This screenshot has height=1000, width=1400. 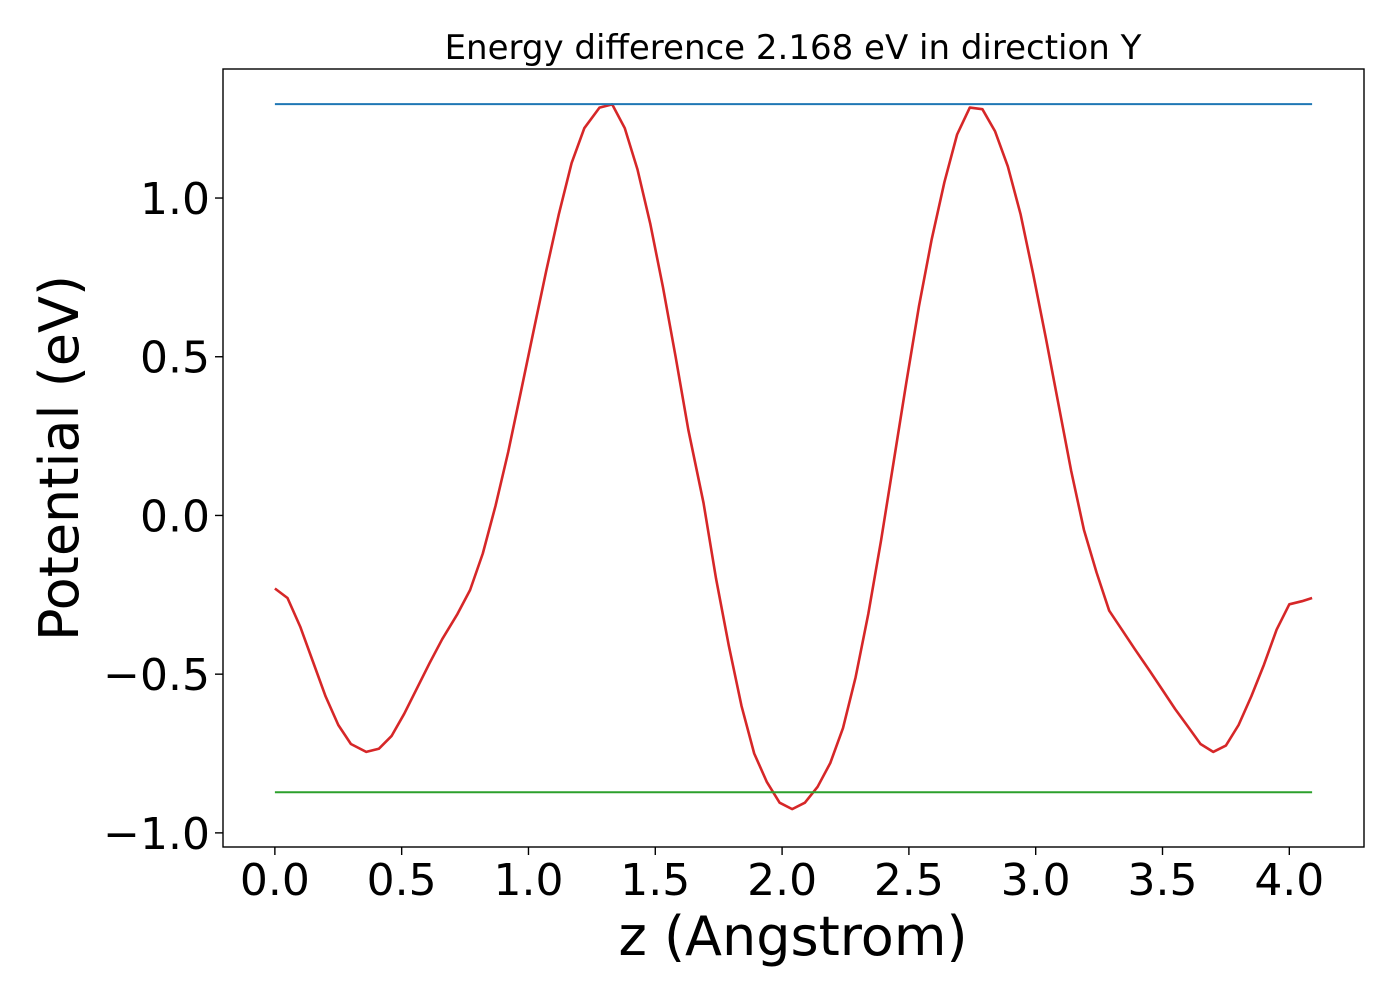 What do you see at coordinates (156, 675) in the screenshot?
I see `y-tick-label: −0.5` at bounding box center [156, 675].